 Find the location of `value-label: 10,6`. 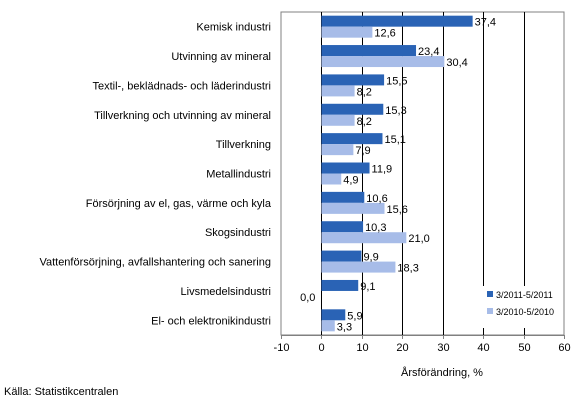

value-label: 10,6 is located at coordinates (376, 199).